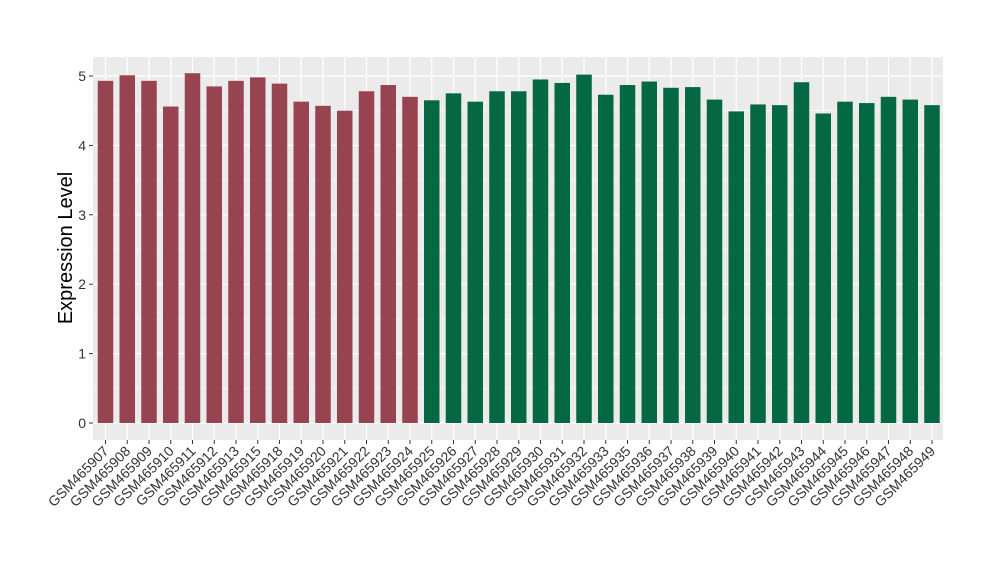  What do you see at coordinates (780, 264) in the screenshot?
I see `bar-GSM465942` at bounding box center [780, 264].